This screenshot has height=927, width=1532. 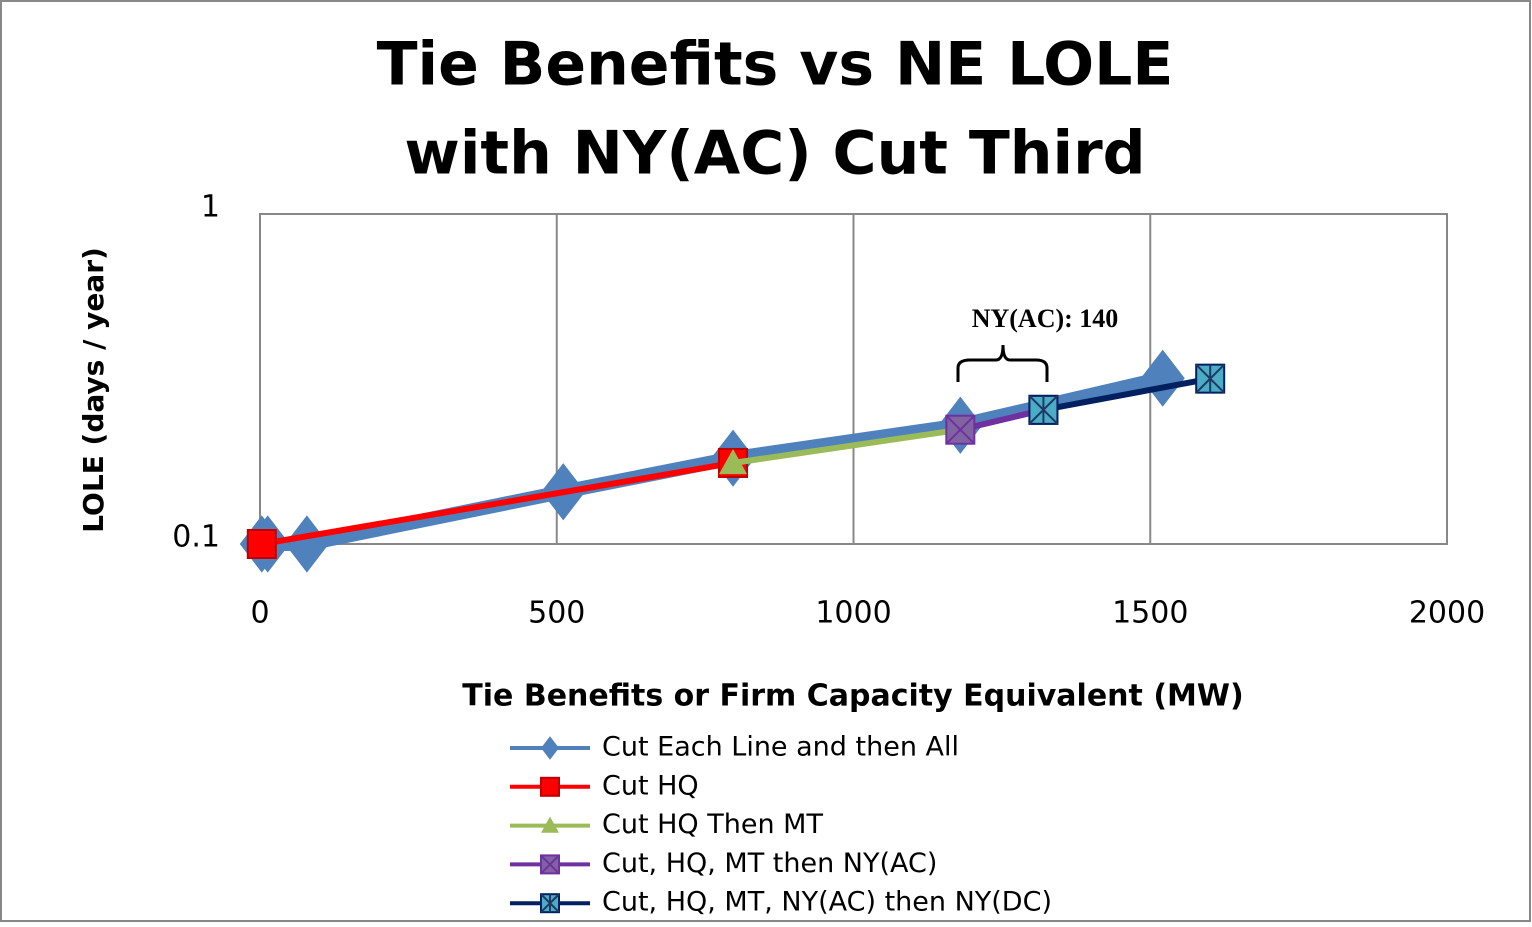 I want to click on chart-title: with NY(AC) Cut Third, so click(x=774, y=154).